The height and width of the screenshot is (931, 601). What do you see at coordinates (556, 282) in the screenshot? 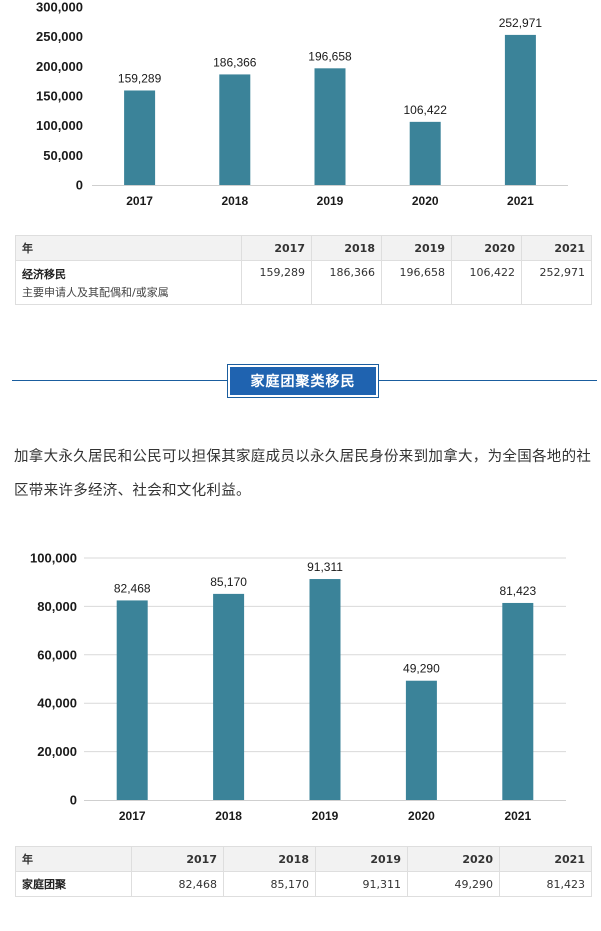
I see `value-cell-2021: 252,971` at bounding box center [556, 282].